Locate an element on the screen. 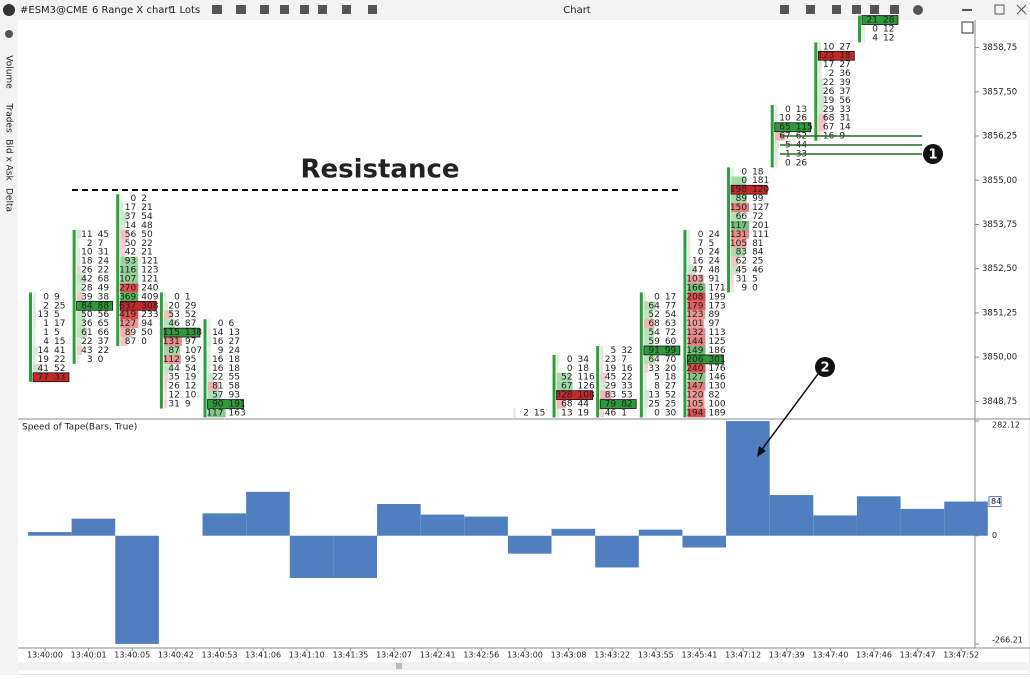 Image resolution: width=1030 pixels, height=679 pixels. bid-volume: 46 is located at coordinates (611, 413).